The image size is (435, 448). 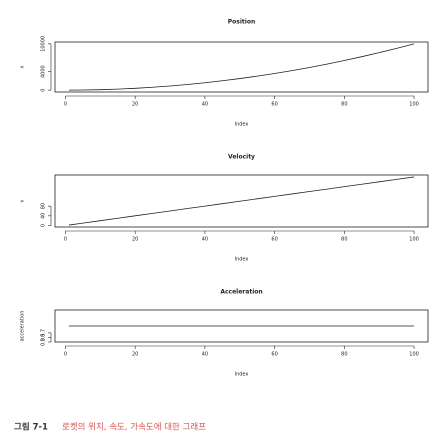 What do you see at coordinates (134, 427) in the screenshot?
I see `caption-text: 로켓의 위치, 속도, 가속도에 대한 그래프` at bounding box center [134, 427].